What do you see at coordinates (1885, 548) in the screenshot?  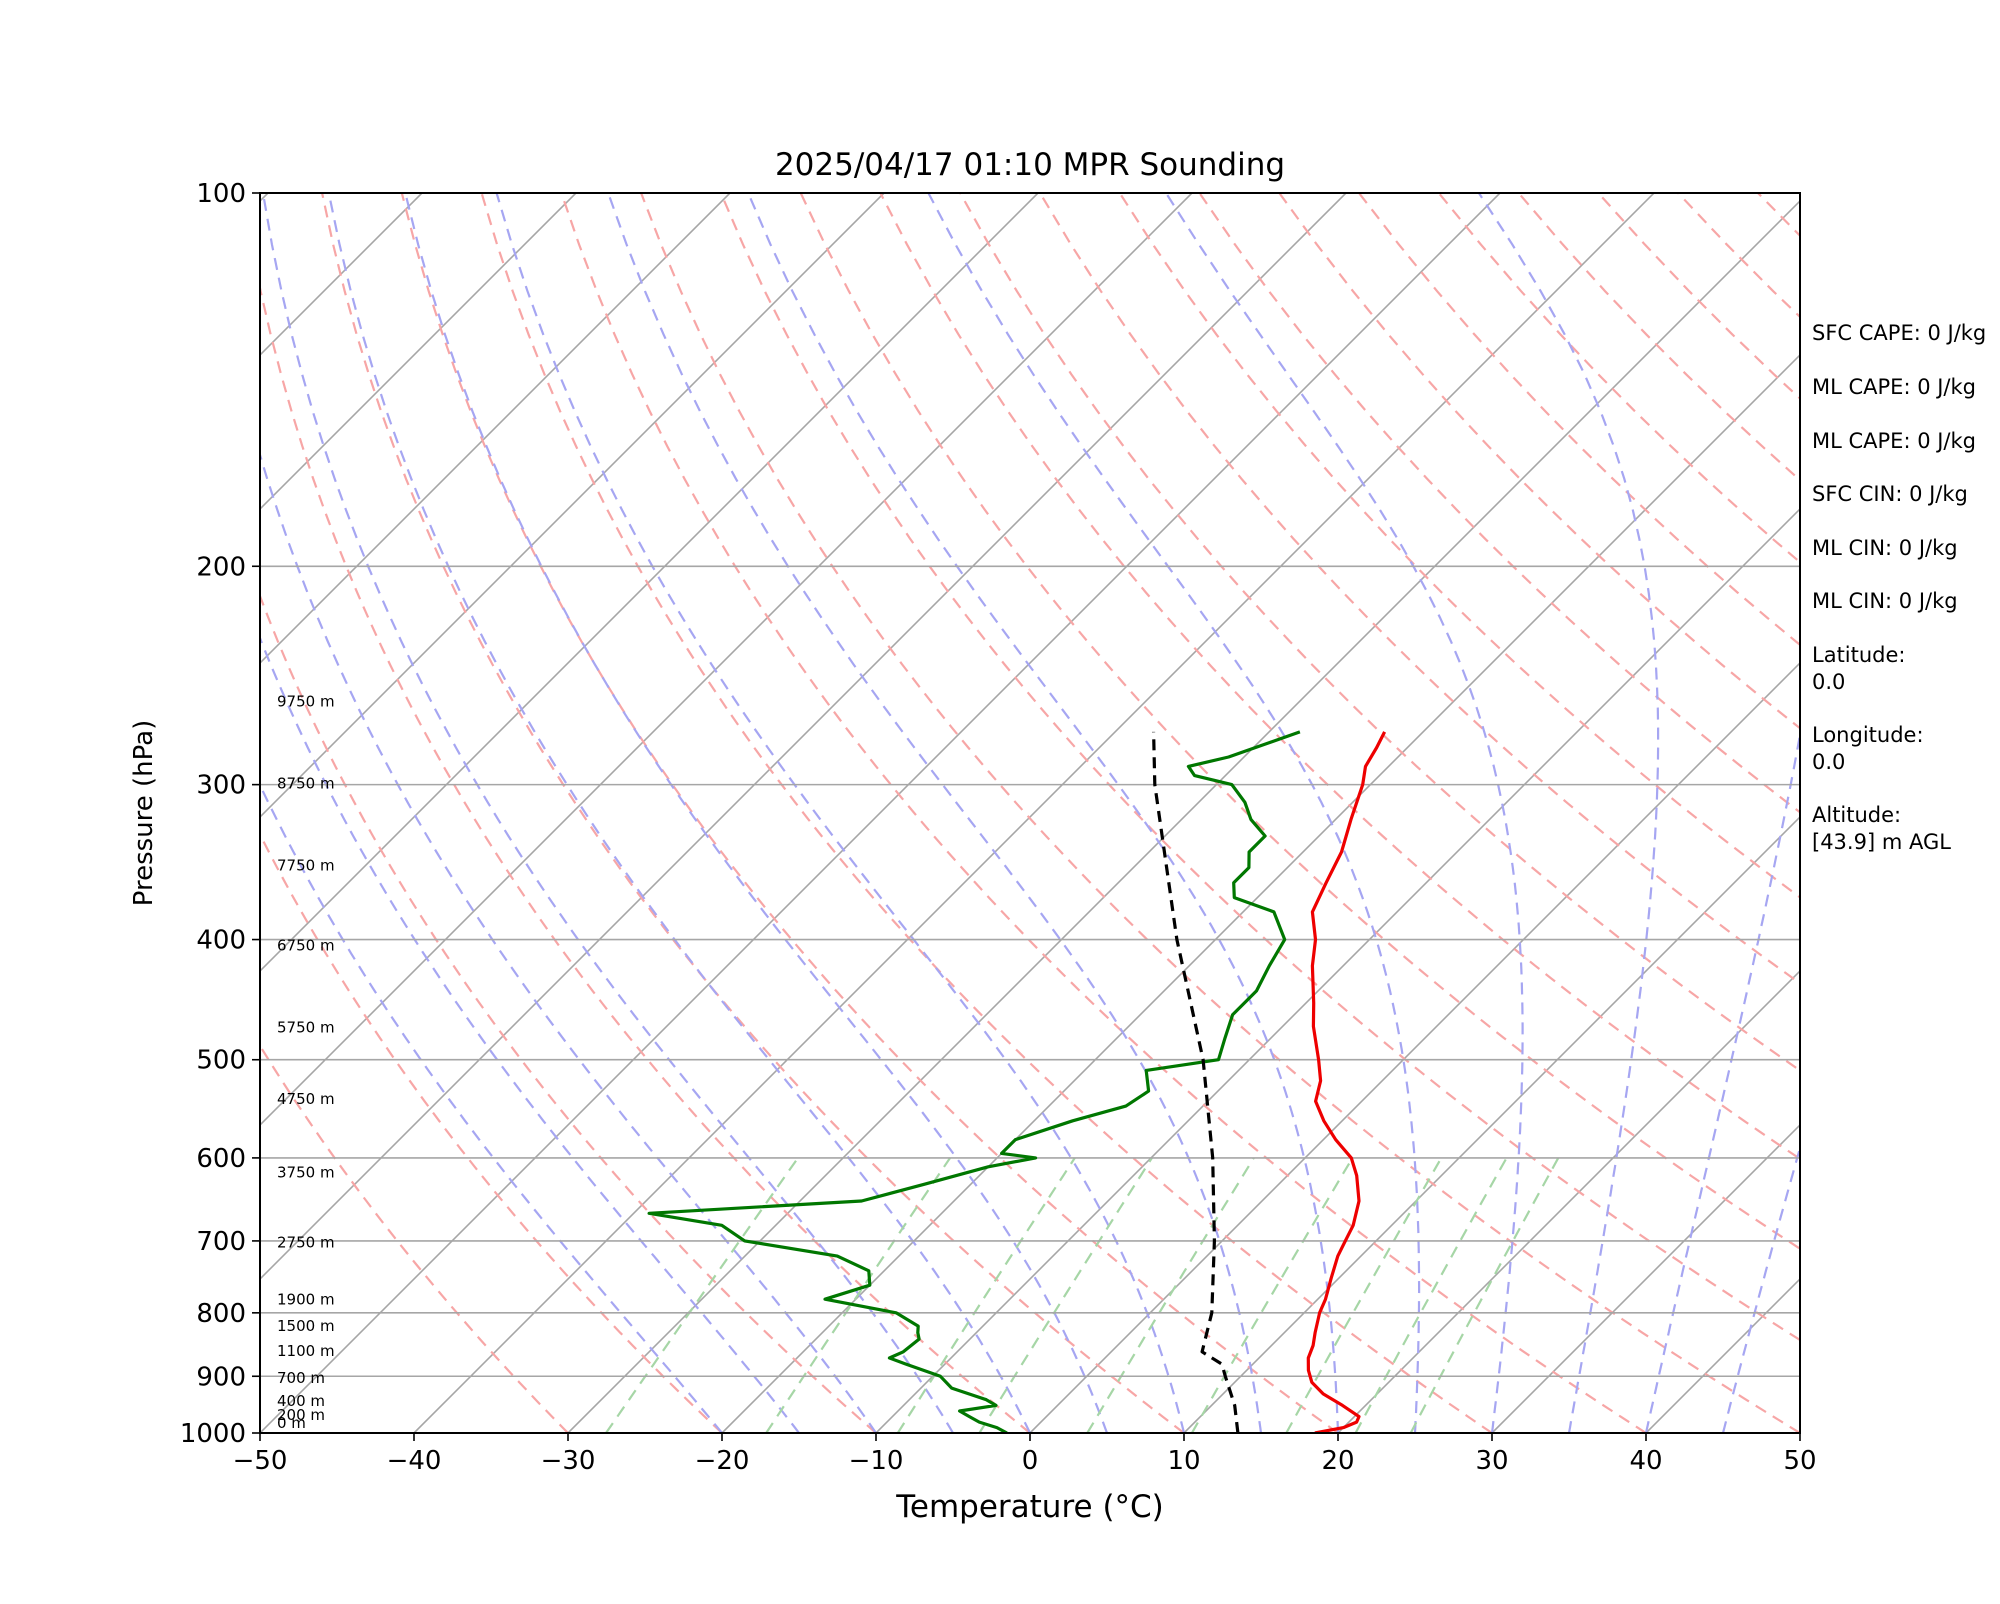 I see `ml-cin-text: ML CIN: 0 J/kg` at bounding box center [1885, 548].